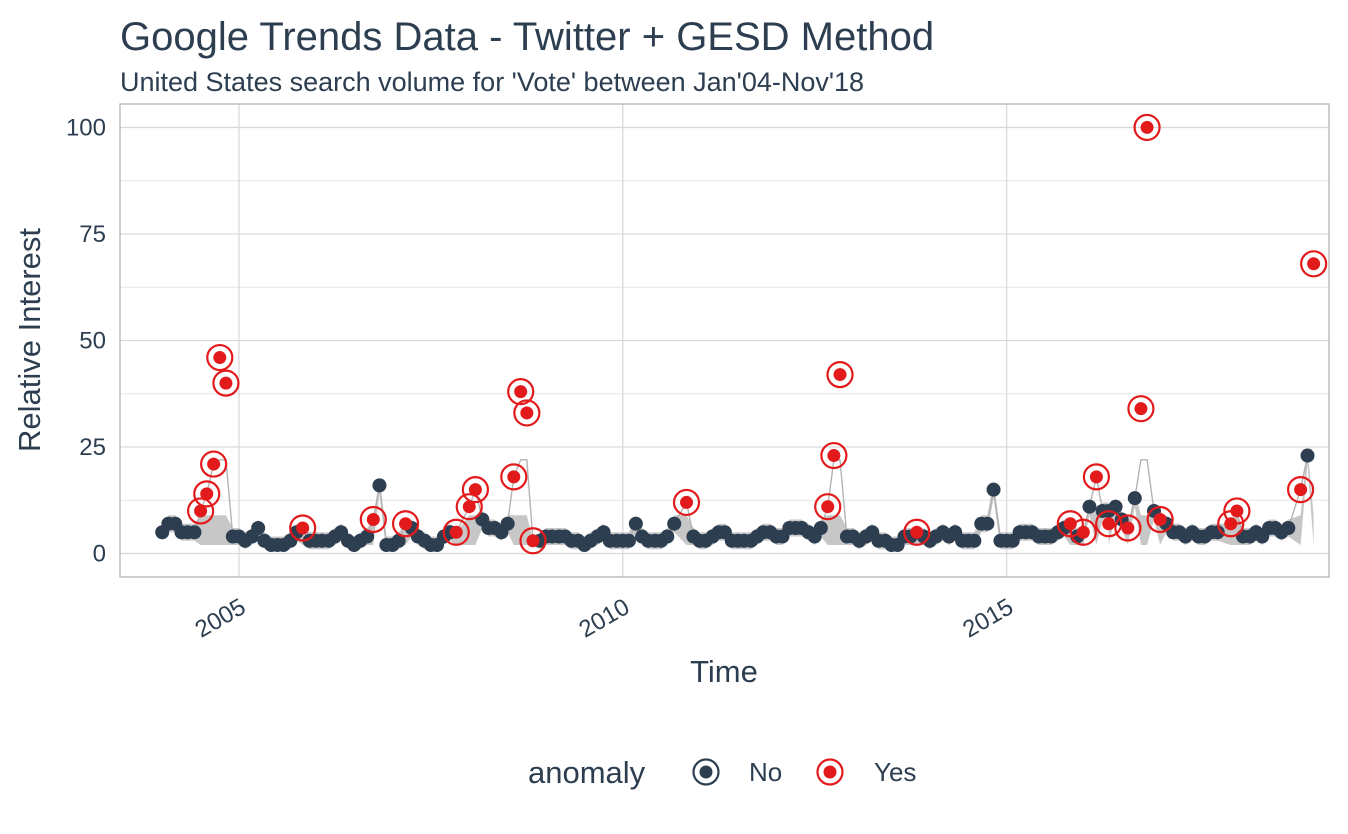  I want to click on y-tick-label: 50, so click(92, 341).